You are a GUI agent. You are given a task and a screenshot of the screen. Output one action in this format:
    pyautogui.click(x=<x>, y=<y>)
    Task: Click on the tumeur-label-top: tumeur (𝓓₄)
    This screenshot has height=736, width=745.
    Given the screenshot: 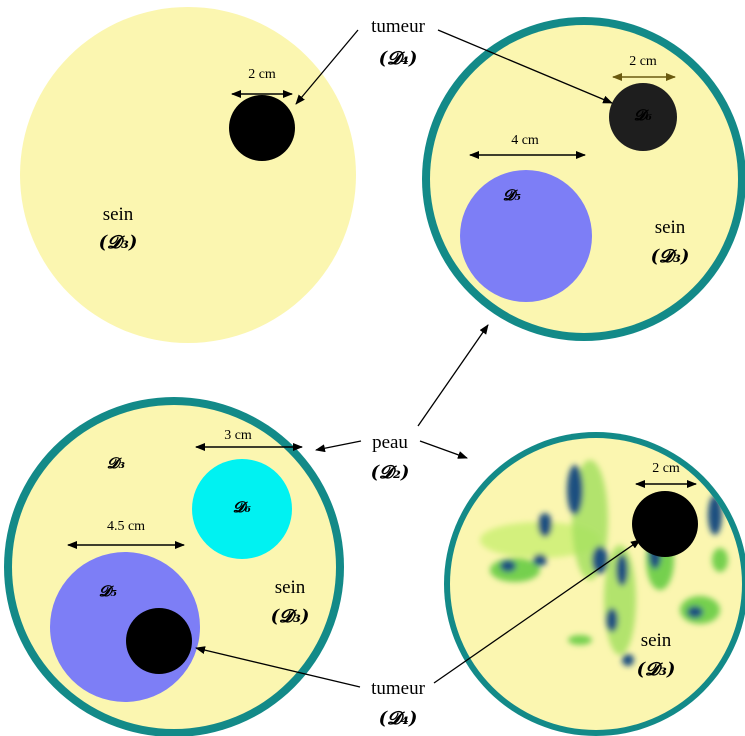 What is the action you would take?
    pyautogui.click(x=454, y=60)
    